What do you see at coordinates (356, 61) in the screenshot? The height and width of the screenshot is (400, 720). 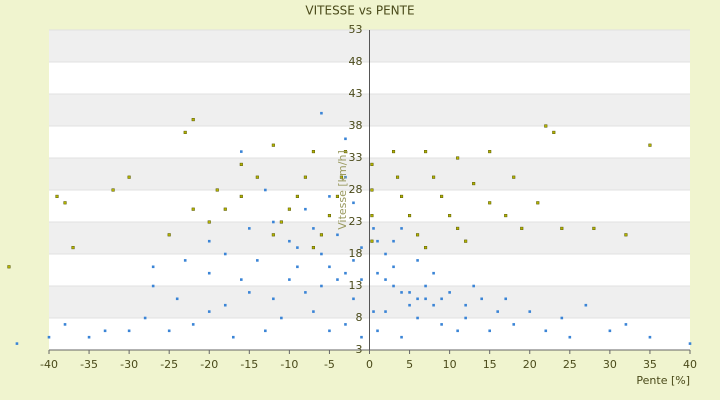 I see `y-tick-label: 48` at bounding box center [356, 61].